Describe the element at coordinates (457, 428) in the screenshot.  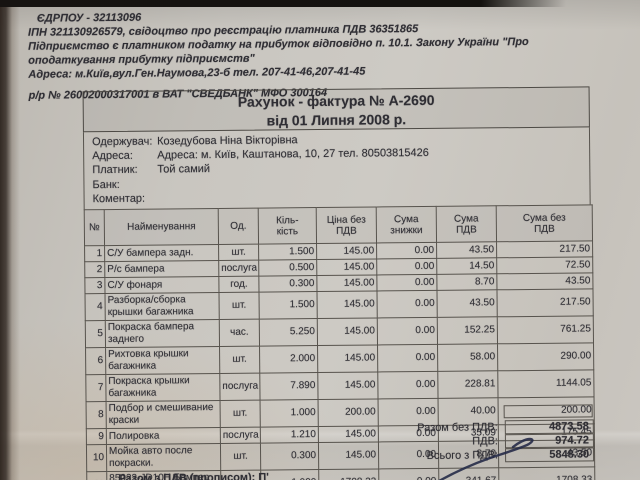
I see `total-label: Разом без ПДВ:` at that location.